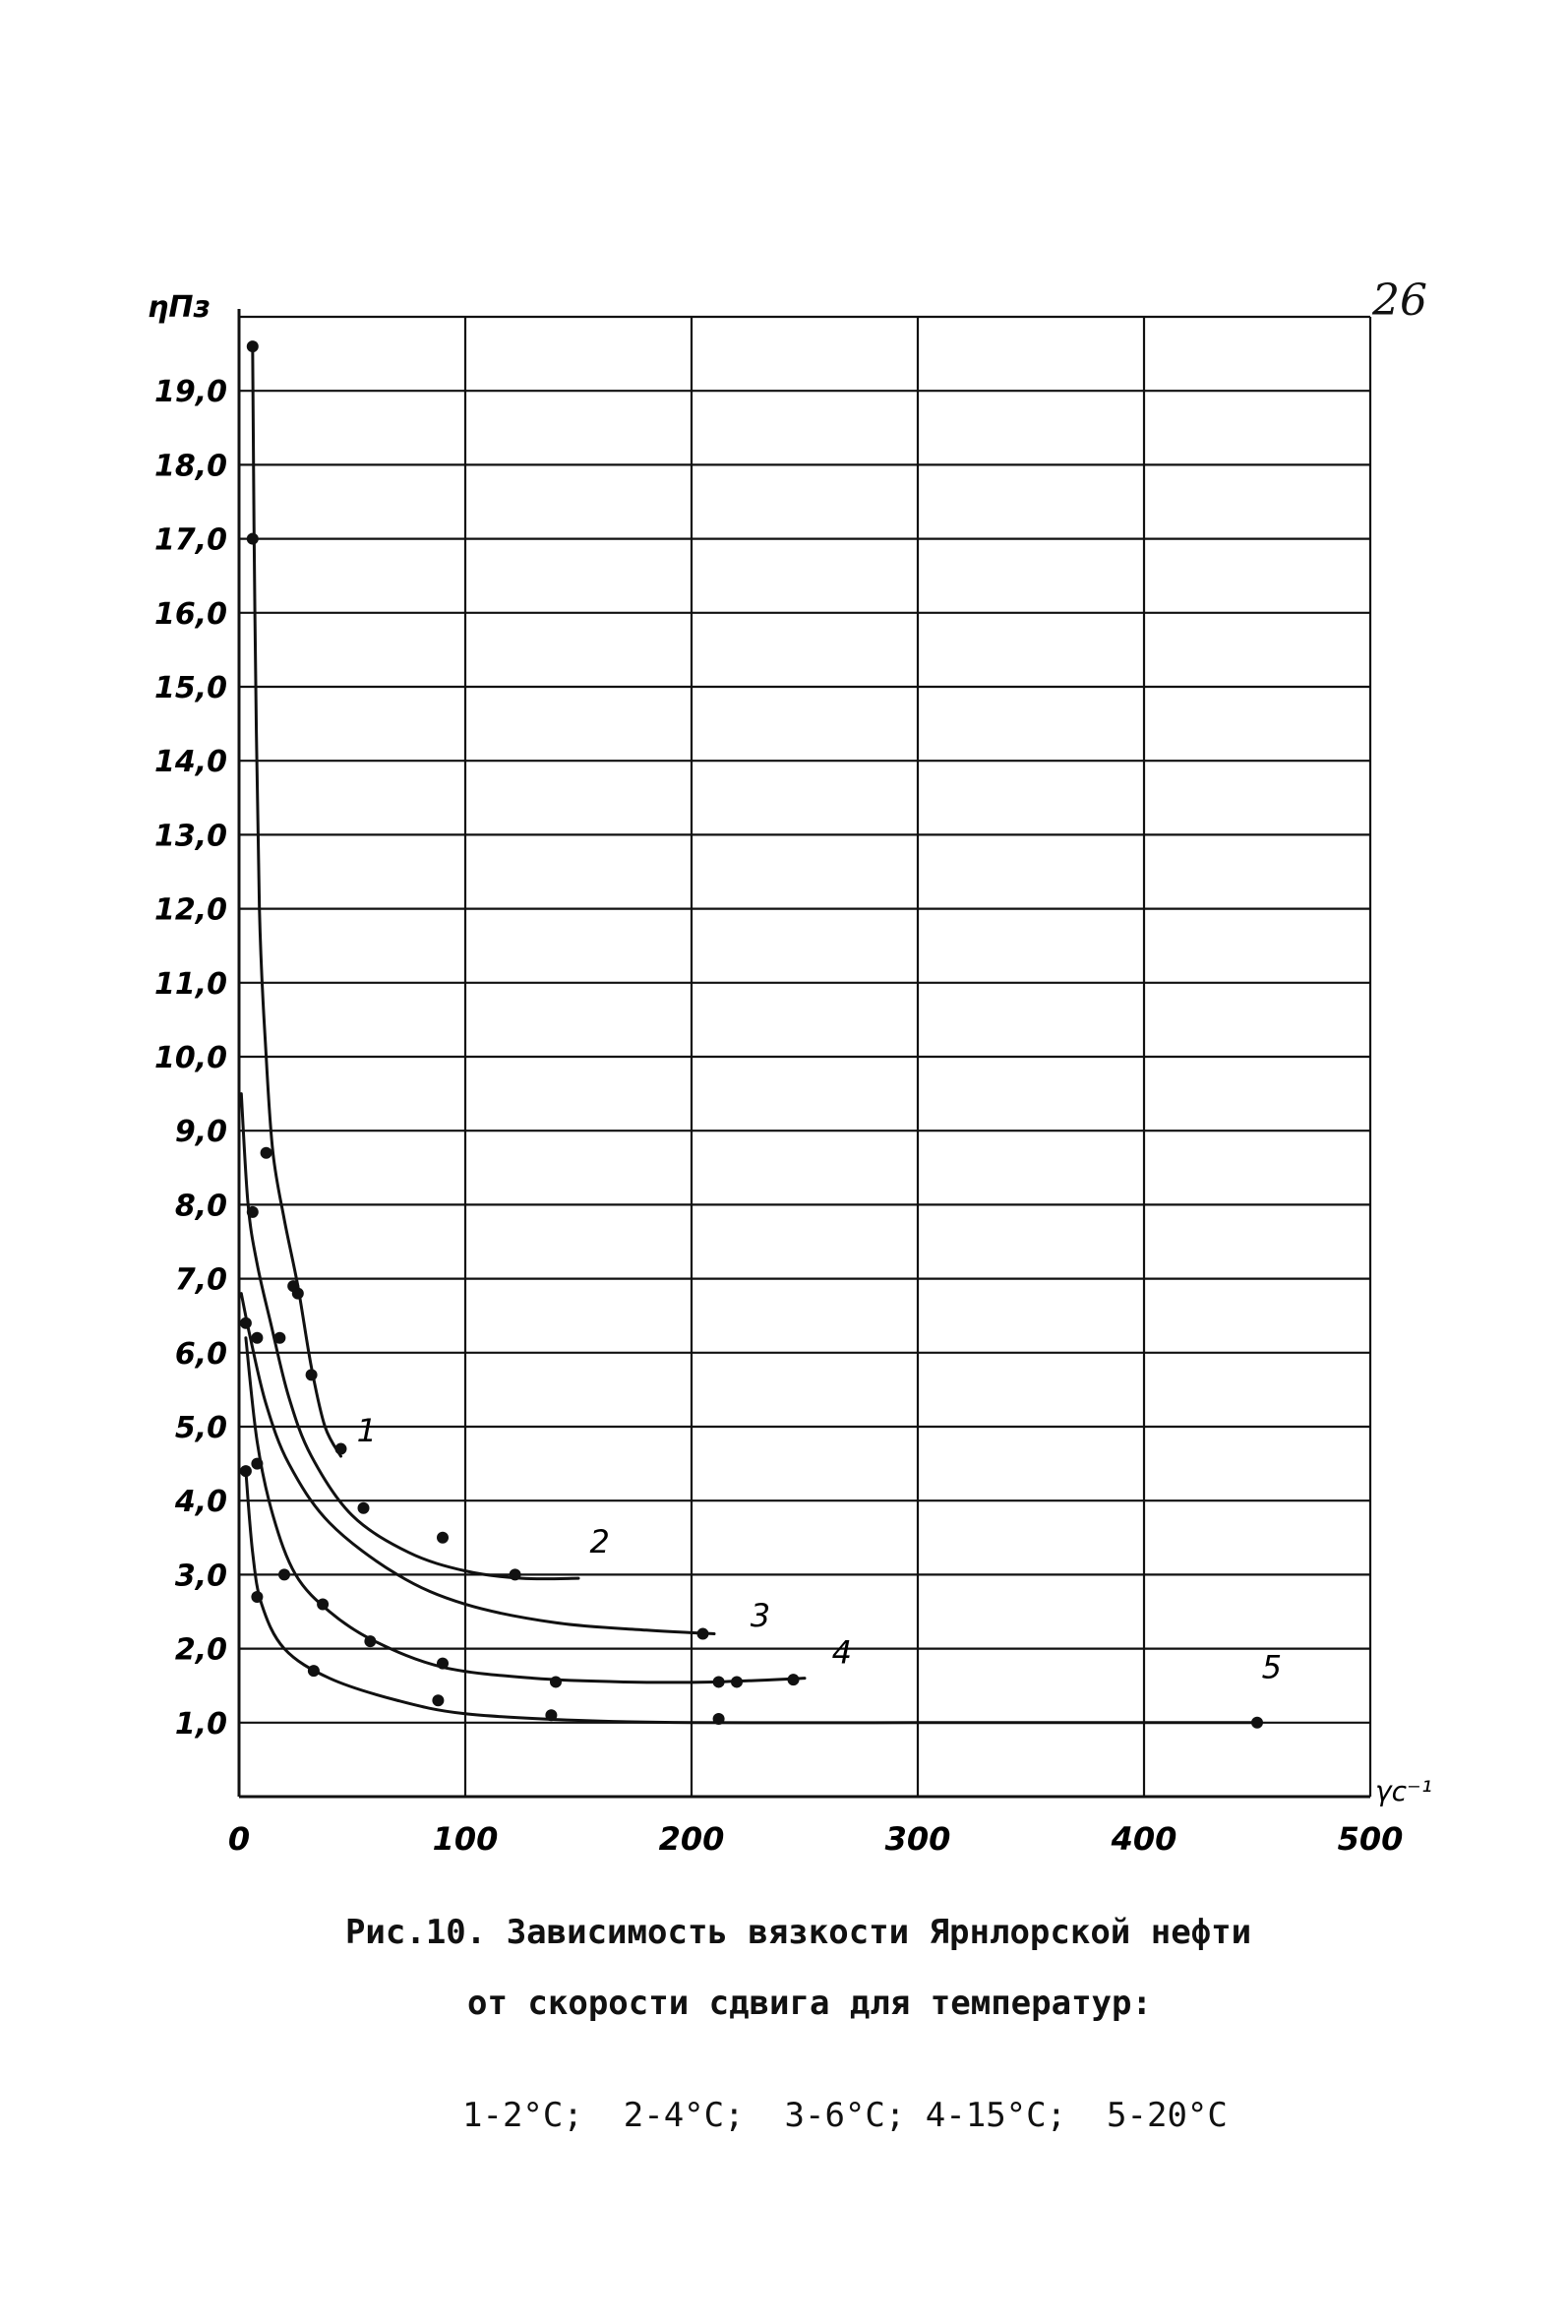 The image size is (1568, 2324). Describe the element at coordinates (201, 1280) in the screenshot. I see `y-tick-label: 7,0` at that location.